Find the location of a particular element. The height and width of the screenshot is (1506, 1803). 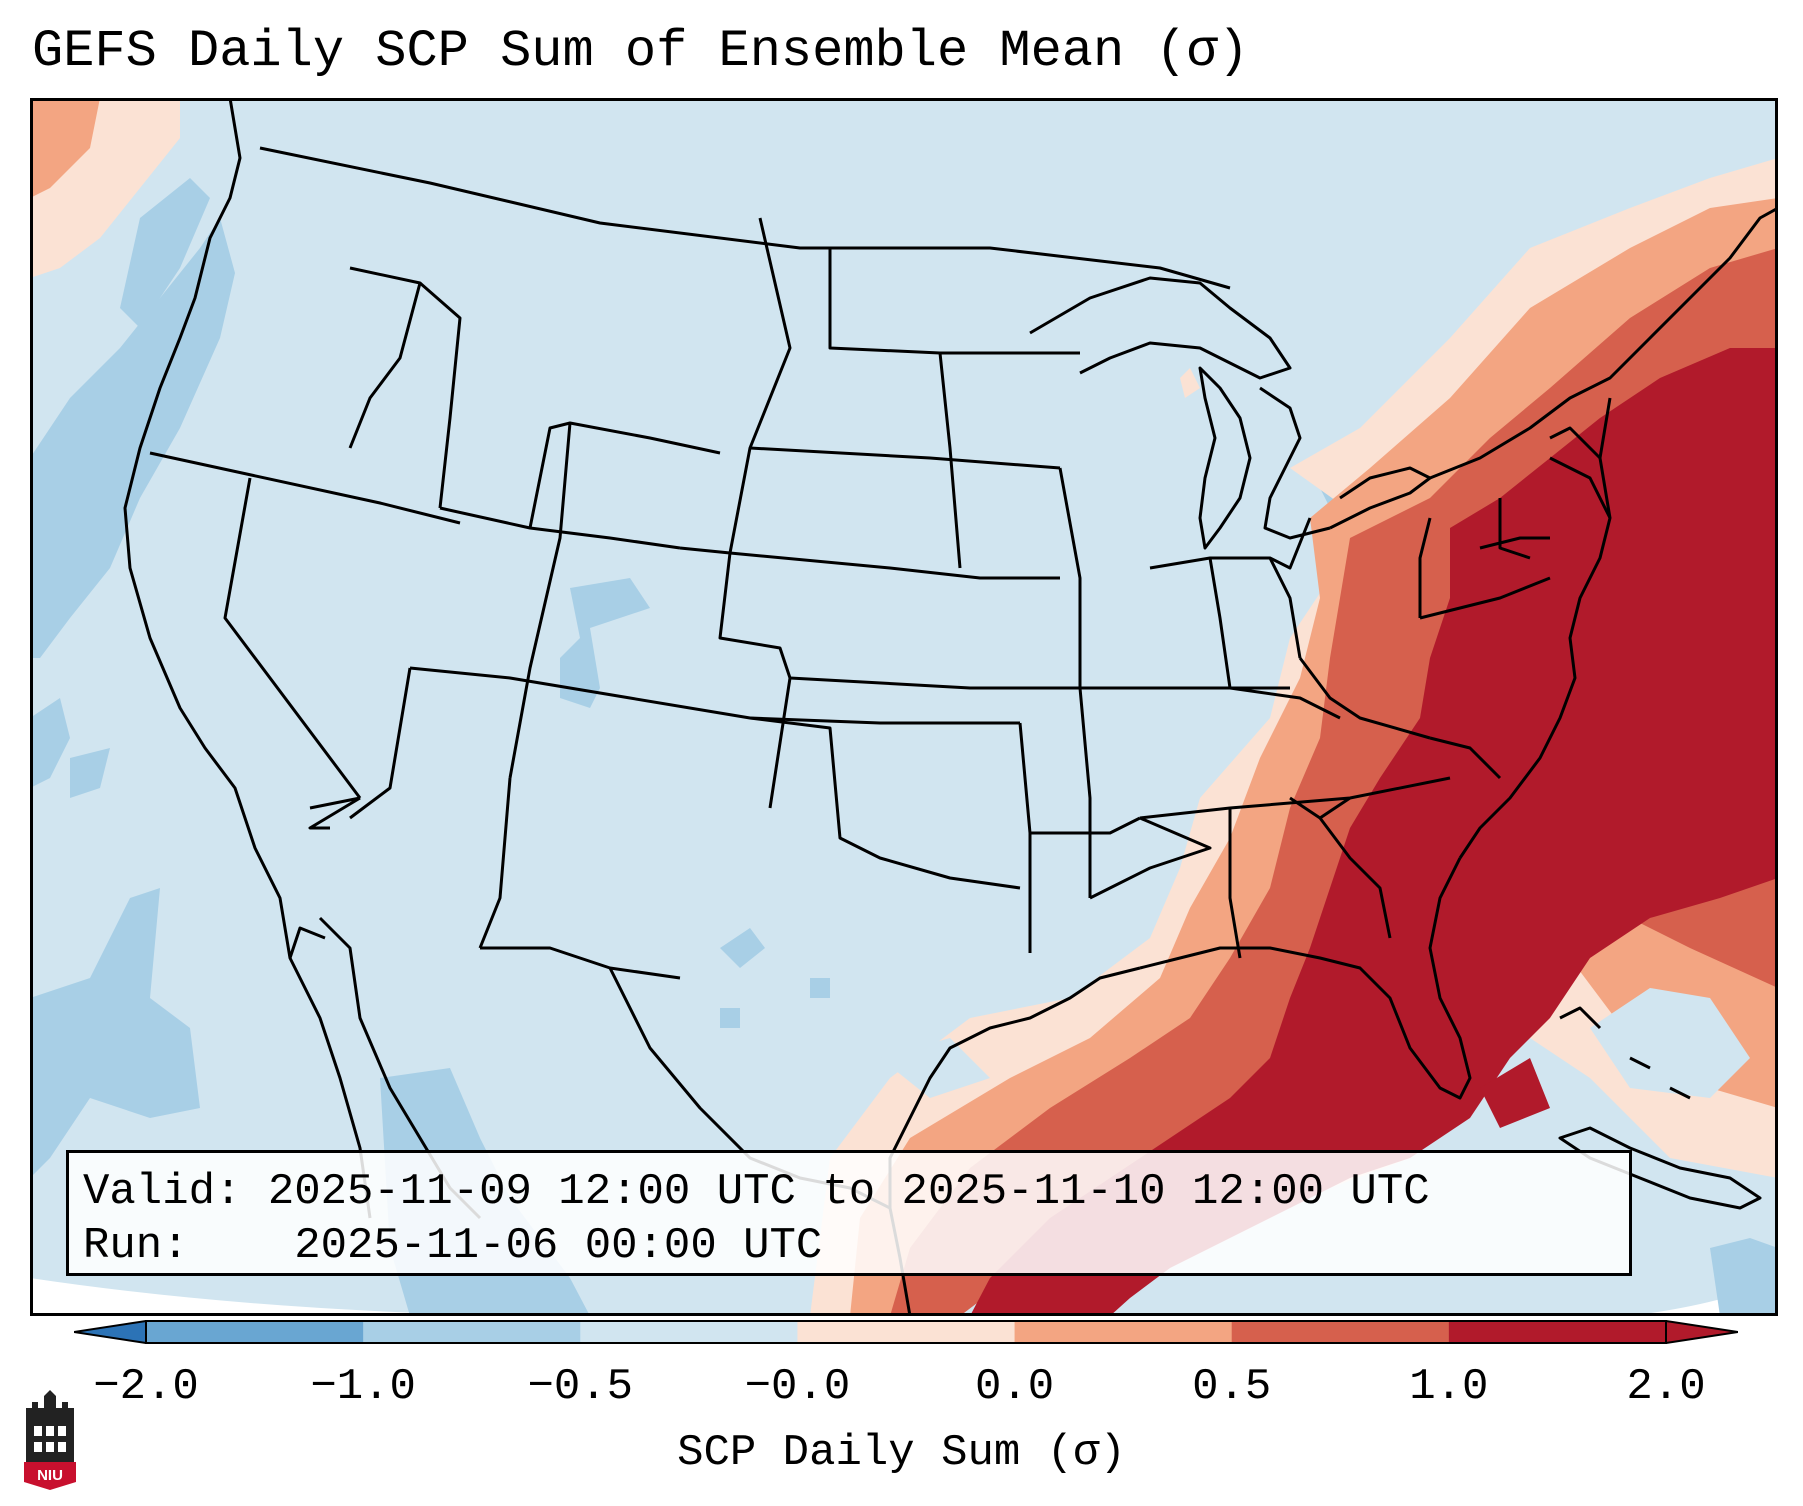

run-value: 2025-11-06 00:00 UTC is located at coordinates (558, 1246).